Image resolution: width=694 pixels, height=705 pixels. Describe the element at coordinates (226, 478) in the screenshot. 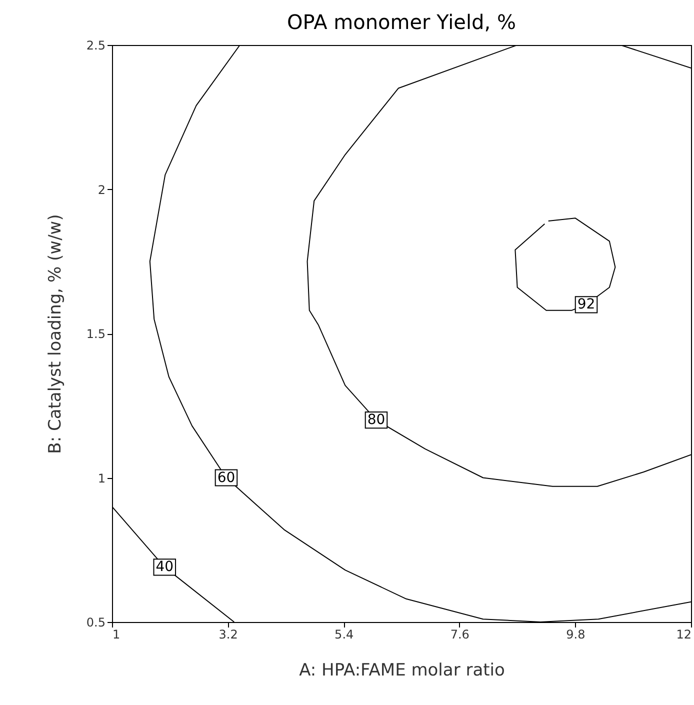

I see `series-label: 60` at that location.